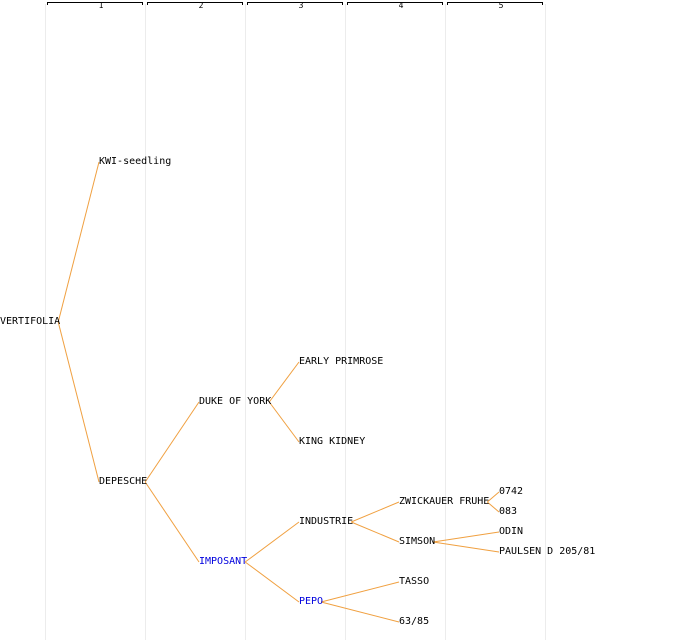 The width and height of the screenshot is (700, 640). Describe the element at coordinates (501, 5) in the screenshot. I see `generation-number: 5` at that location.